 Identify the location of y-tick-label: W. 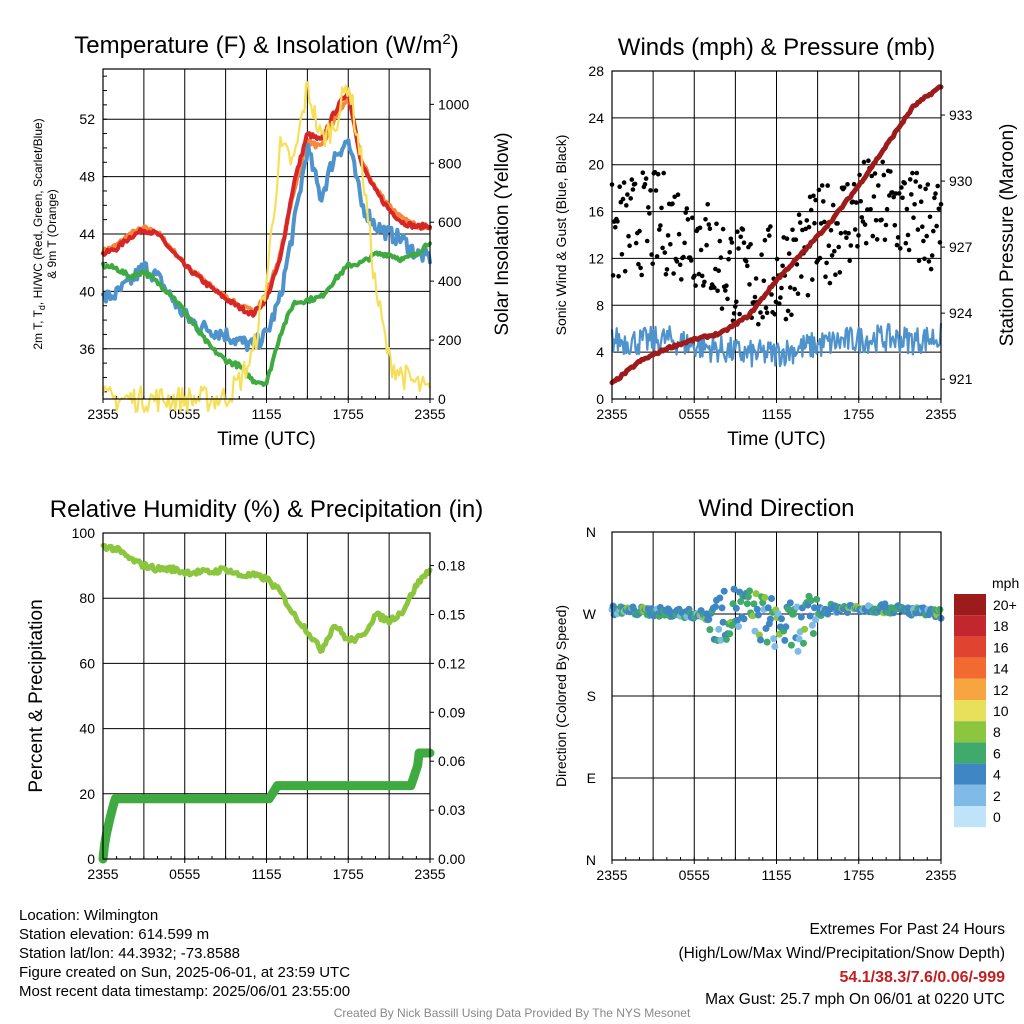
(590, 614).